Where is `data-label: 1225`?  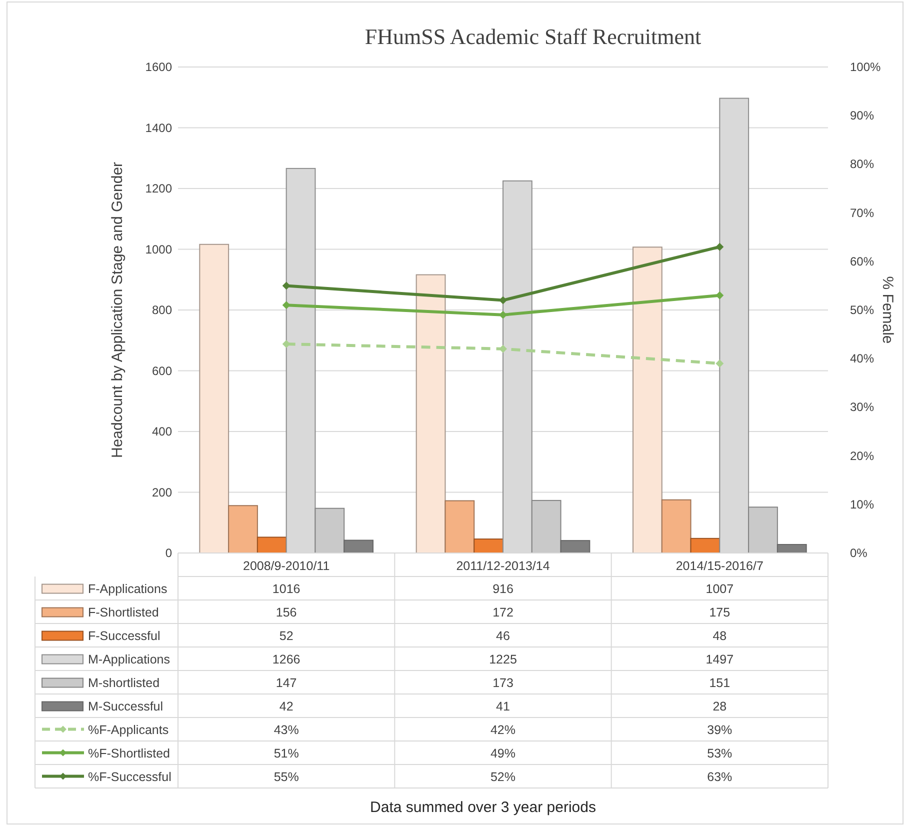
data-label: 1225 is located at coordinates (503, 659).